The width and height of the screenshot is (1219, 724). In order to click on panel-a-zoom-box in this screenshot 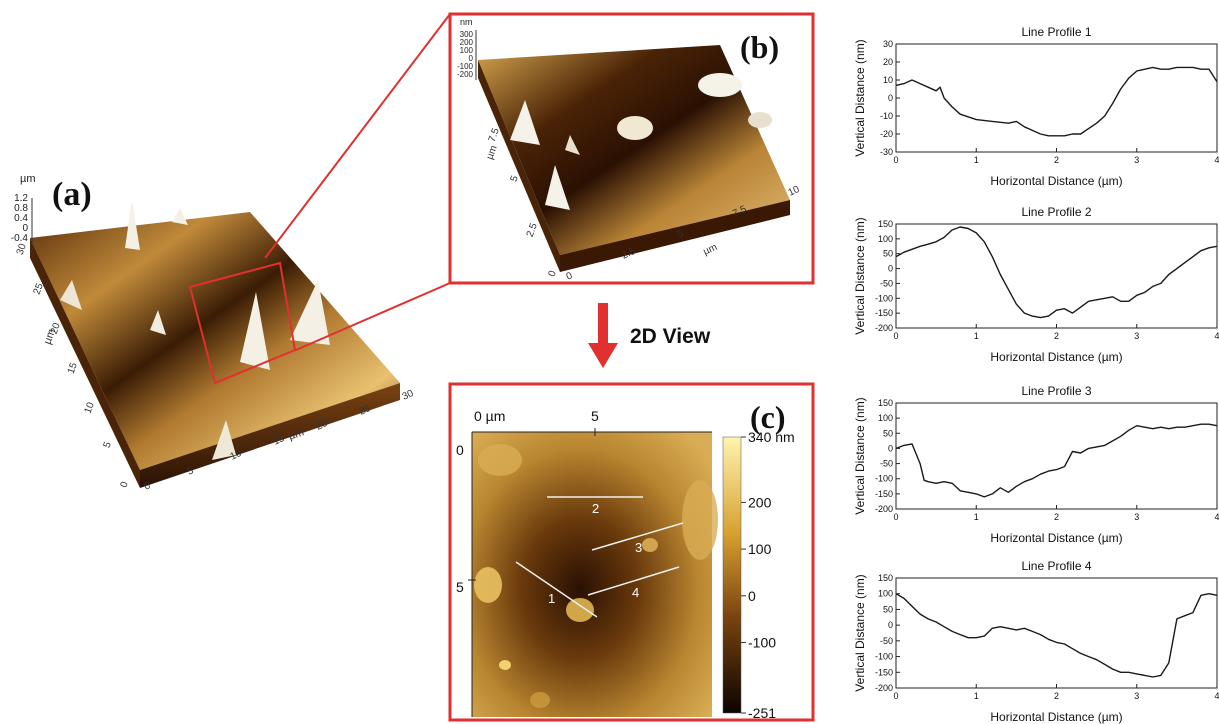, I will do `click(242, 323)`.